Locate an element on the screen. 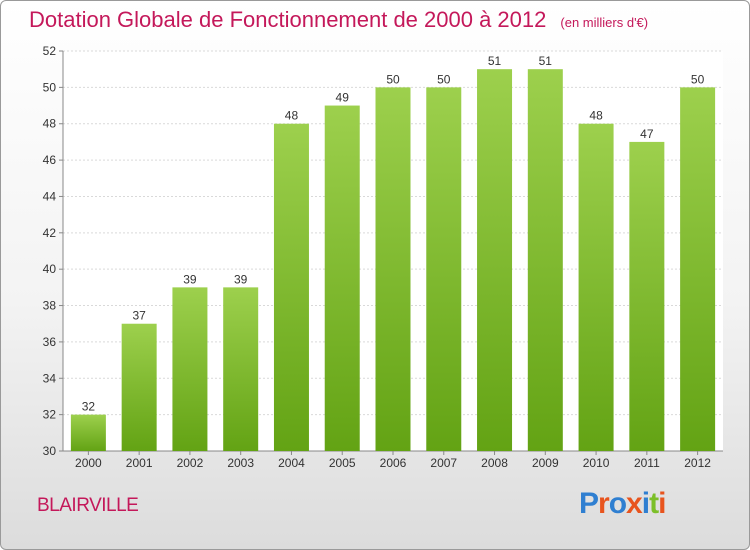 Image resolution: width=750 pixels, height=550 pixels. x-tick-label-2011: 2011 is located at coordinates (647, 463).